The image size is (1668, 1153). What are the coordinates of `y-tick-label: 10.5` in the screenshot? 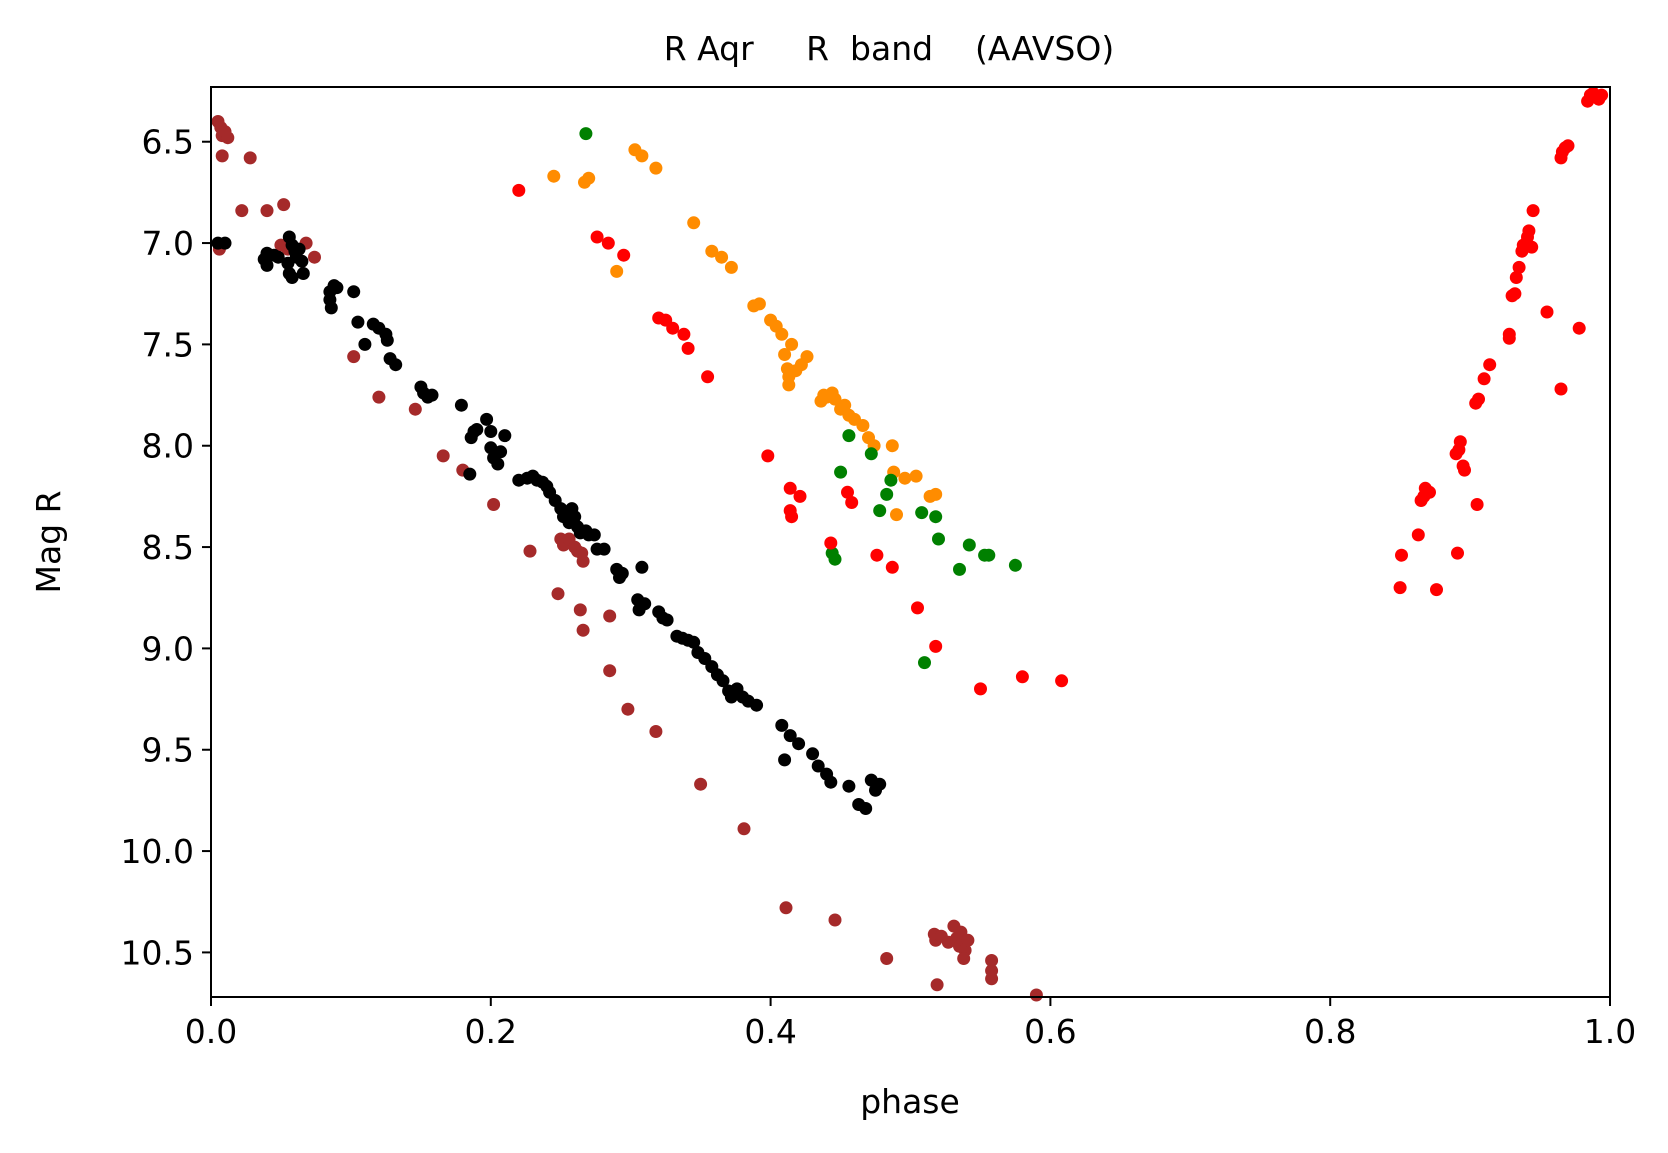 It's located at (157, 952).